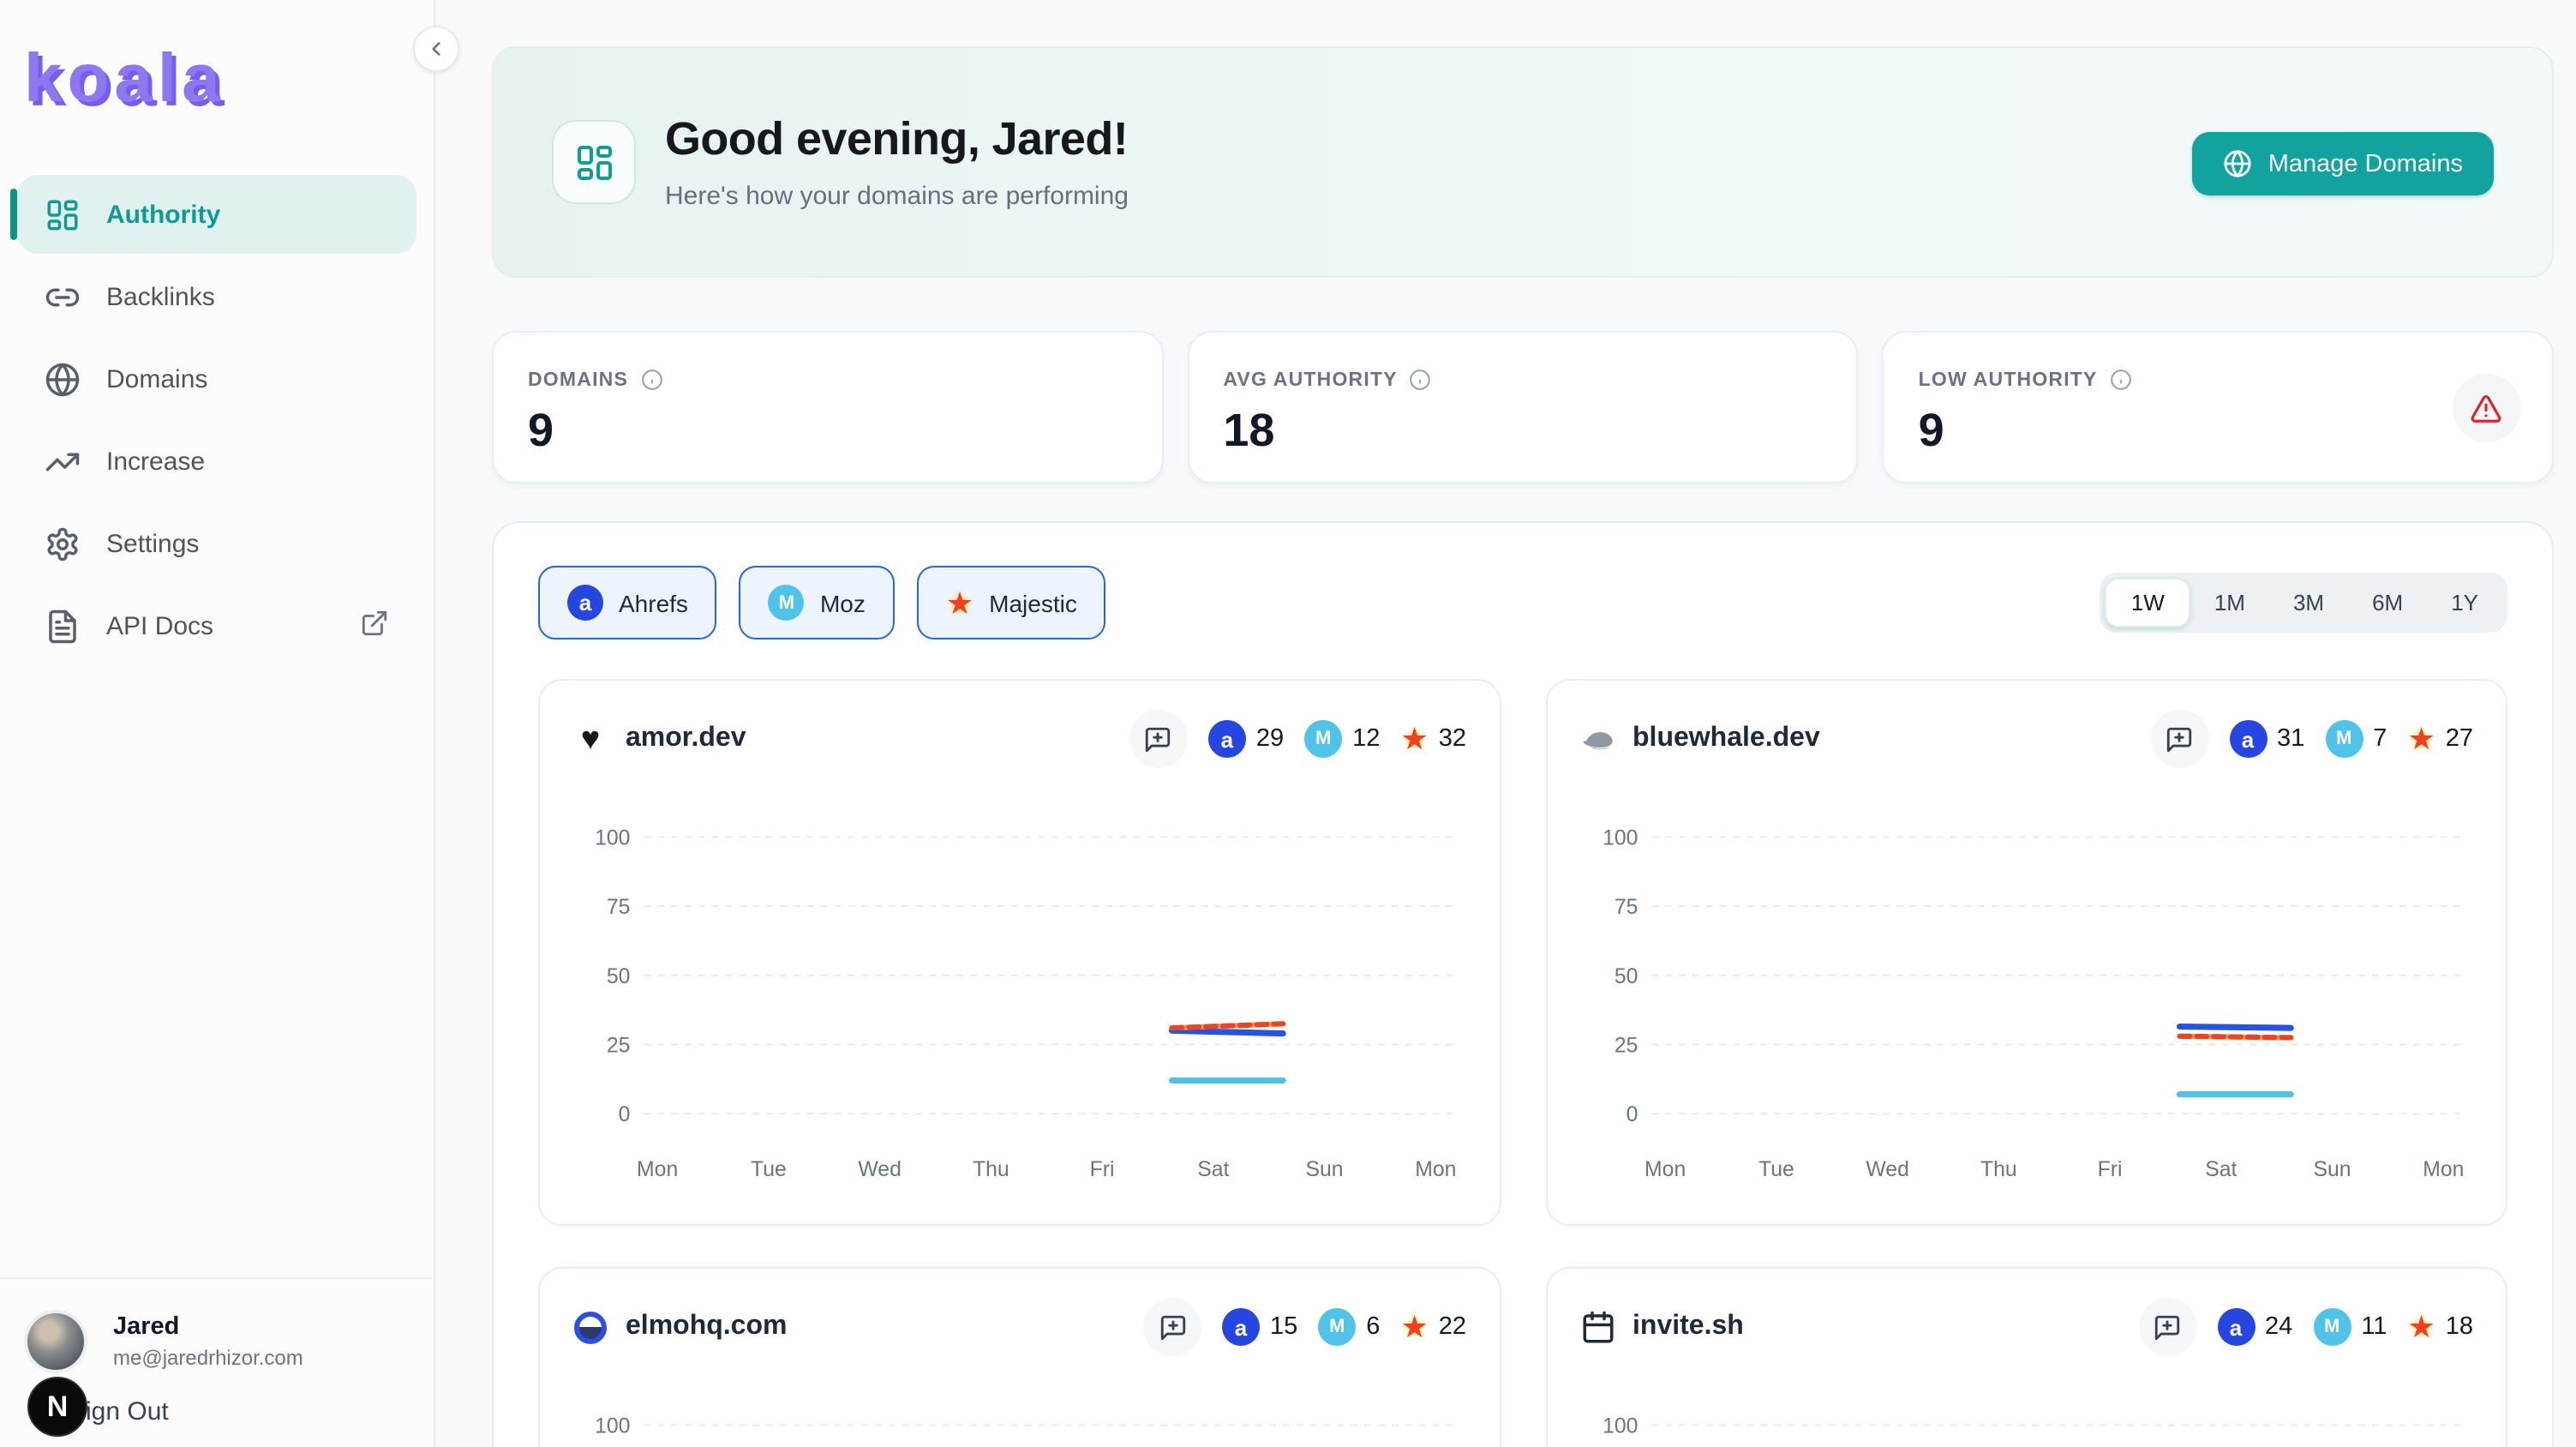  I want to click on manage-domains-label: Manage Domains, so click(2365, 163).